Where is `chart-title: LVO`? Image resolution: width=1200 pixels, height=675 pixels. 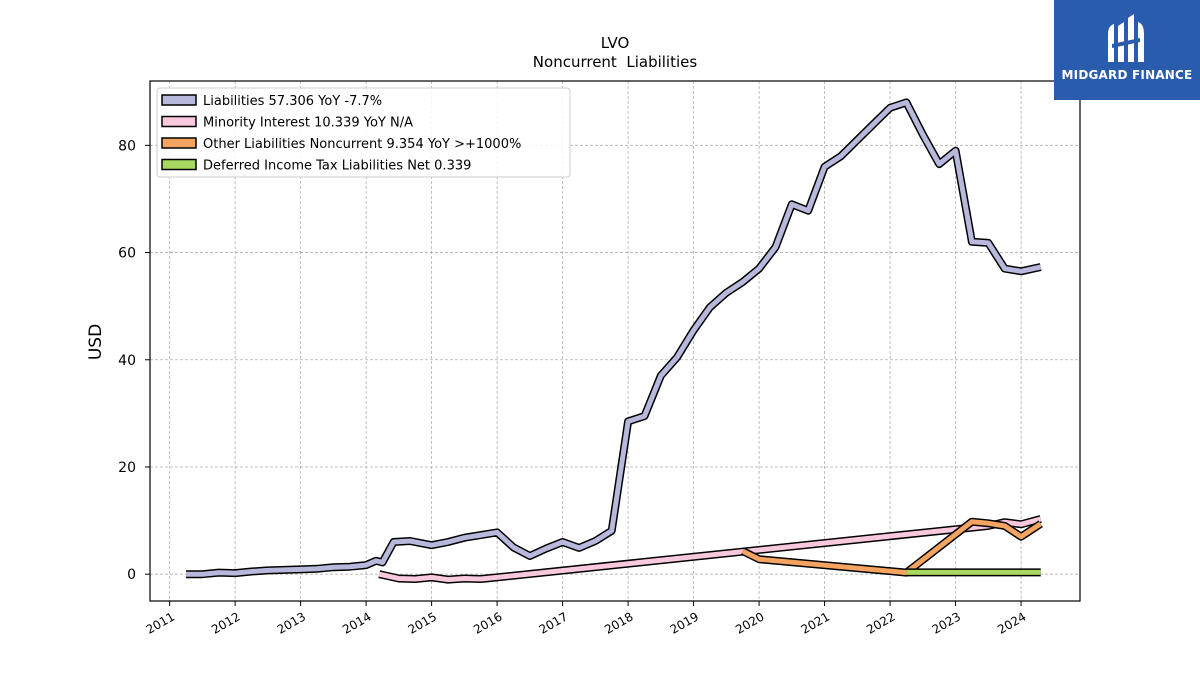
chart-title: LVO is located at coordinates (615, 43).